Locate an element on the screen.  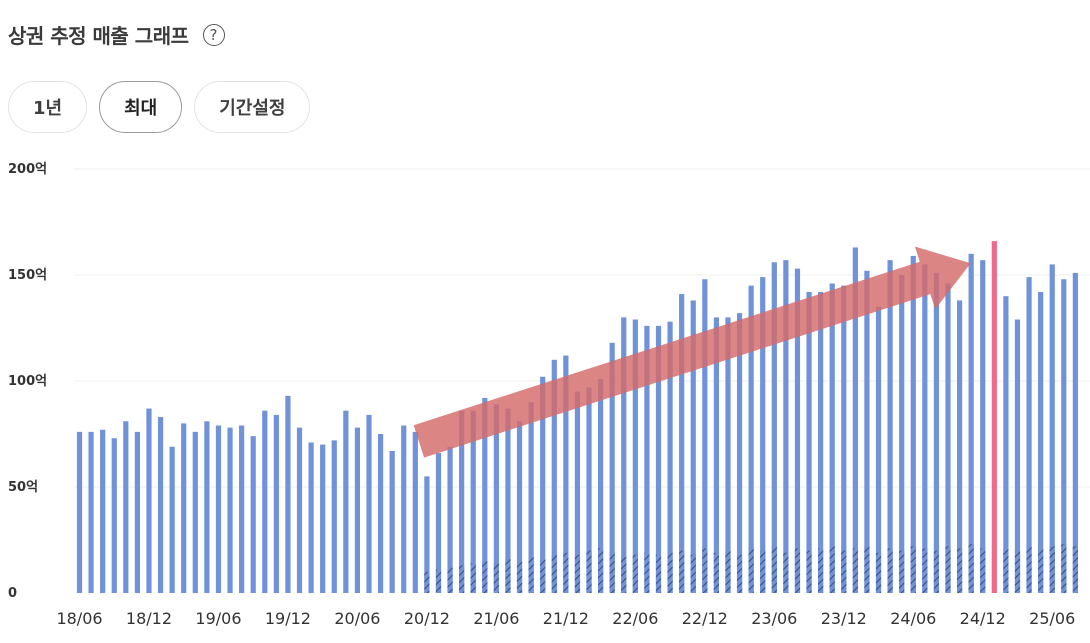
period-option-max: 최대 is located at coordinates (141, 107).